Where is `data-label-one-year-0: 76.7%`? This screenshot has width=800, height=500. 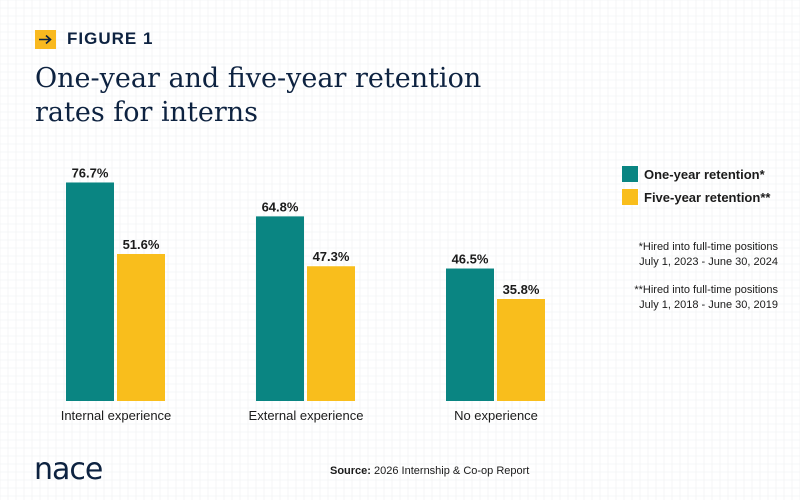 data-label-one-year-0: 76.7% is located at coordinates (90, 172).